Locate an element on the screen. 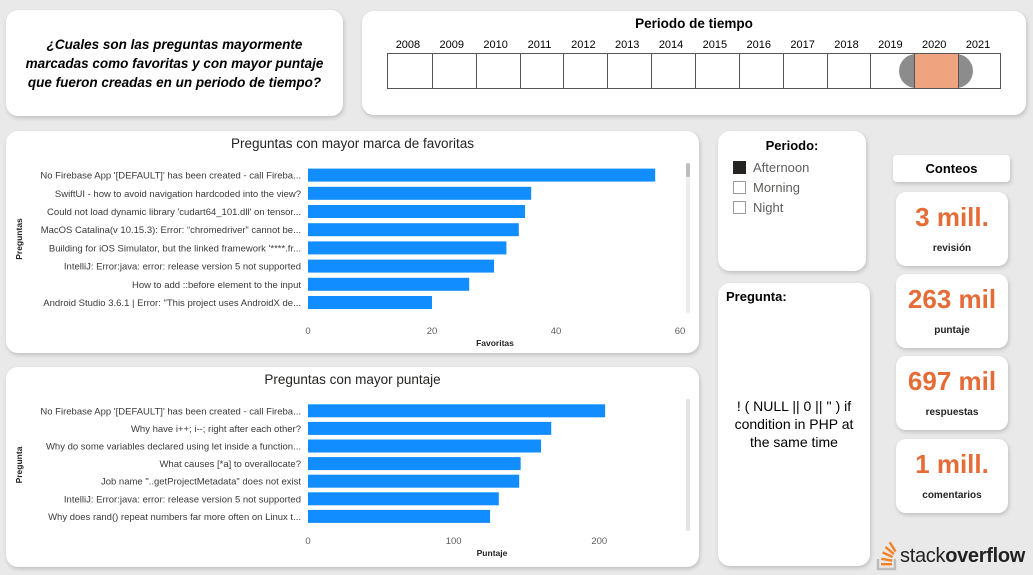 Image resolution: width=1033 pixels, height=575 pixels. pregunta-title: Pregunta: is located at coordinates (756, 296).